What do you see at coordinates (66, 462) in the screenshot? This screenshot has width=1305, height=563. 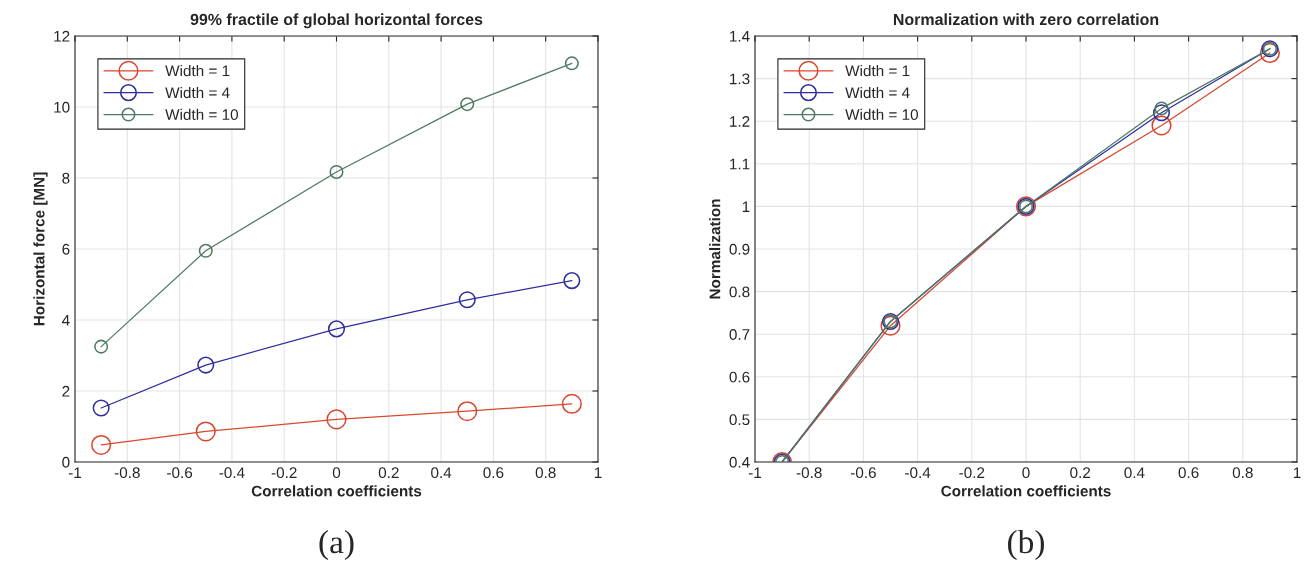 I see `y-tick-label: 0` at bounding box center [66, 462].